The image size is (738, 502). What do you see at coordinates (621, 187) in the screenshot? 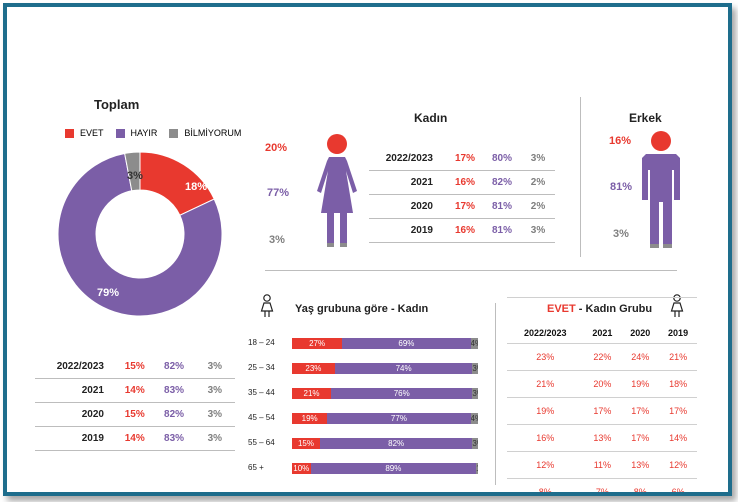
I see `erkek-hayir-value: 81%` at bounding box center [621, 187].